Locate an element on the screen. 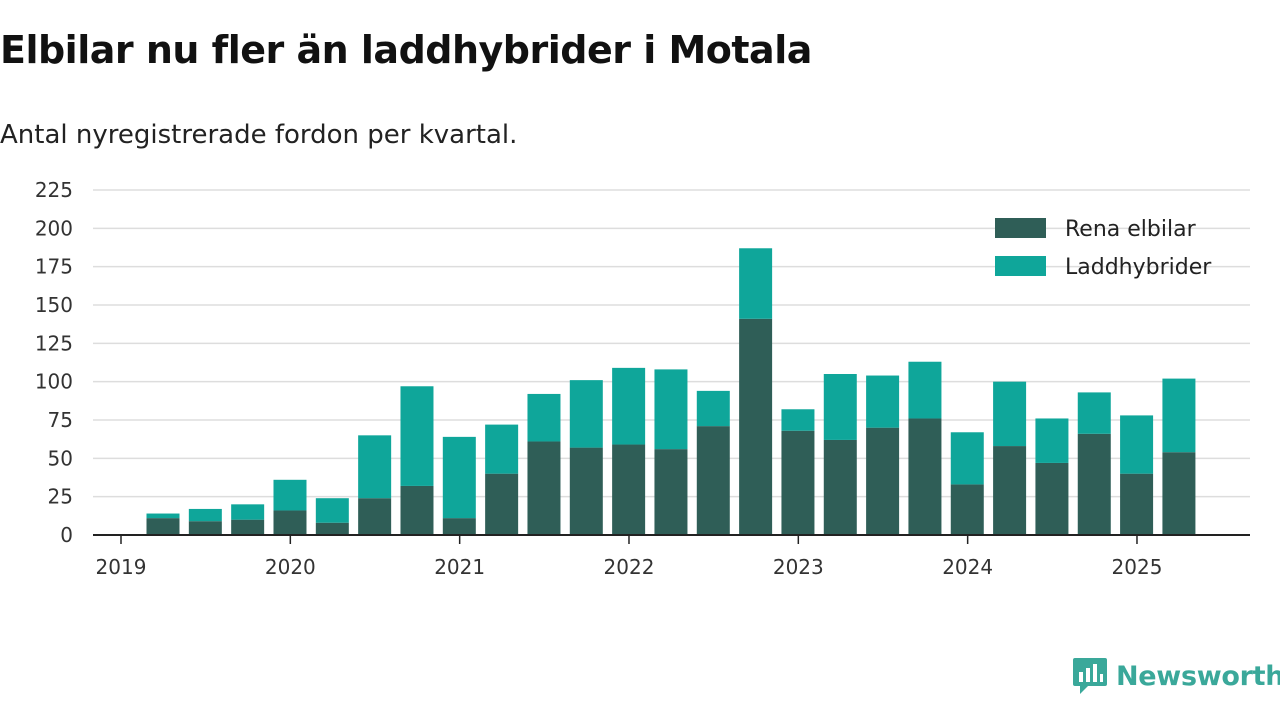 The width and height of the screenshot is (1280, 720). x-tick-label: 2025 is located at coordinates (1137, 567).